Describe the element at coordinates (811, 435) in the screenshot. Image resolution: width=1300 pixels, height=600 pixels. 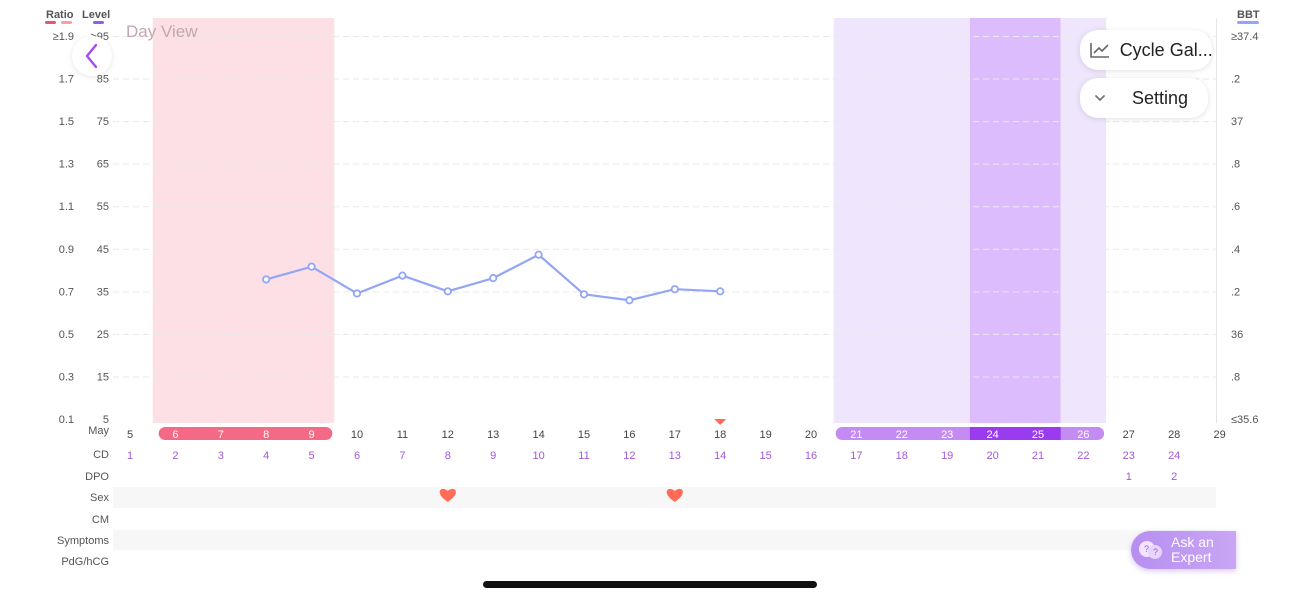
I see `date-tick: 20` at that location.